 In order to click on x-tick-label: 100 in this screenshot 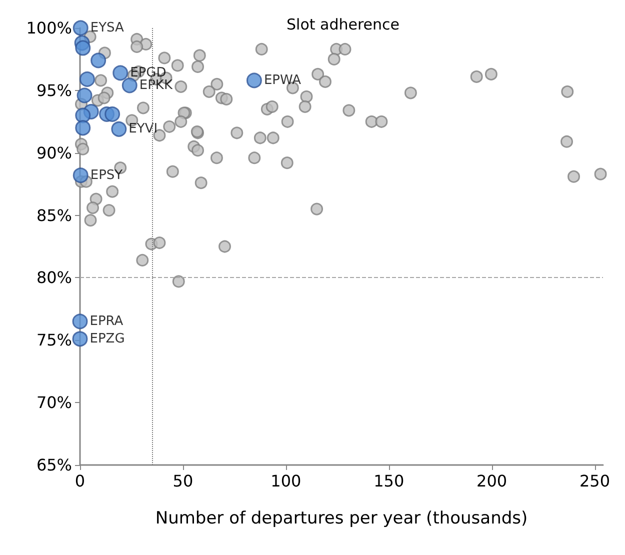, I will do `click(286, 481)`.